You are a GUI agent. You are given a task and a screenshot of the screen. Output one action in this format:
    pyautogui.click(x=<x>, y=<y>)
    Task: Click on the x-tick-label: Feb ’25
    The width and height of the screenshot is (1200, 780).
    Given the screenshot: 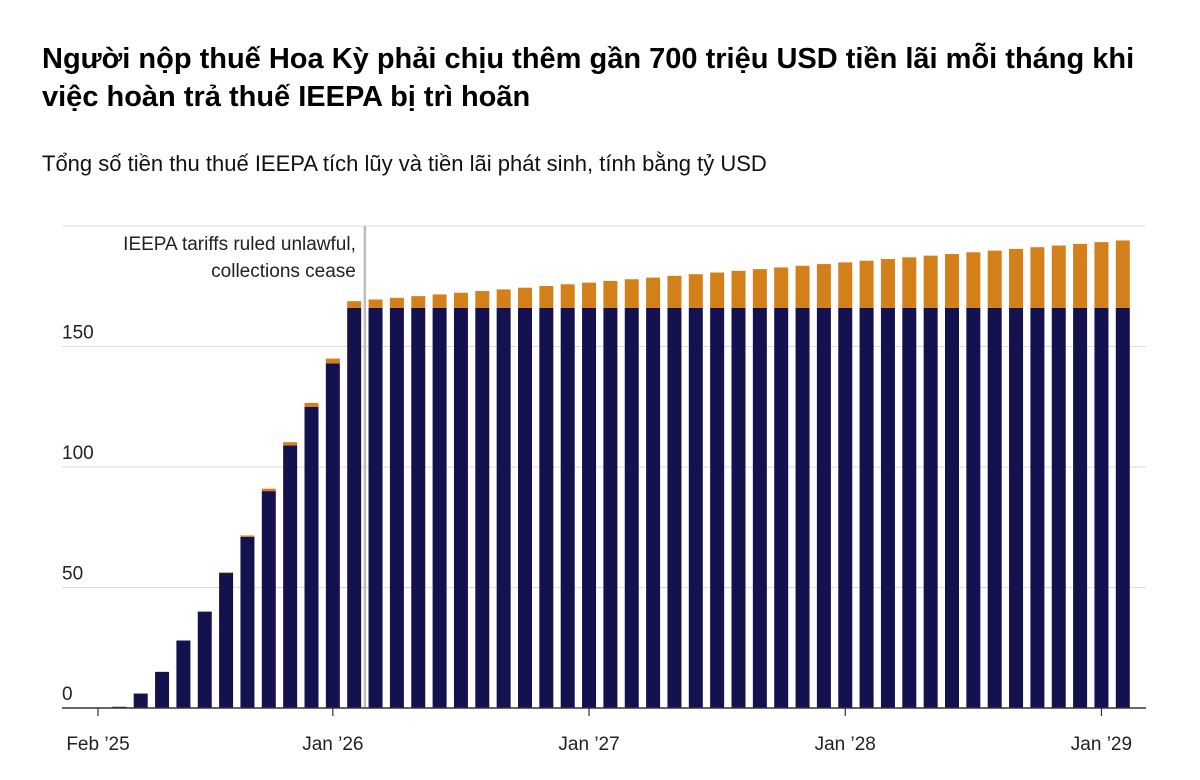 What is the action you would take?
    pyautogui.click(x=97, y=744)
    